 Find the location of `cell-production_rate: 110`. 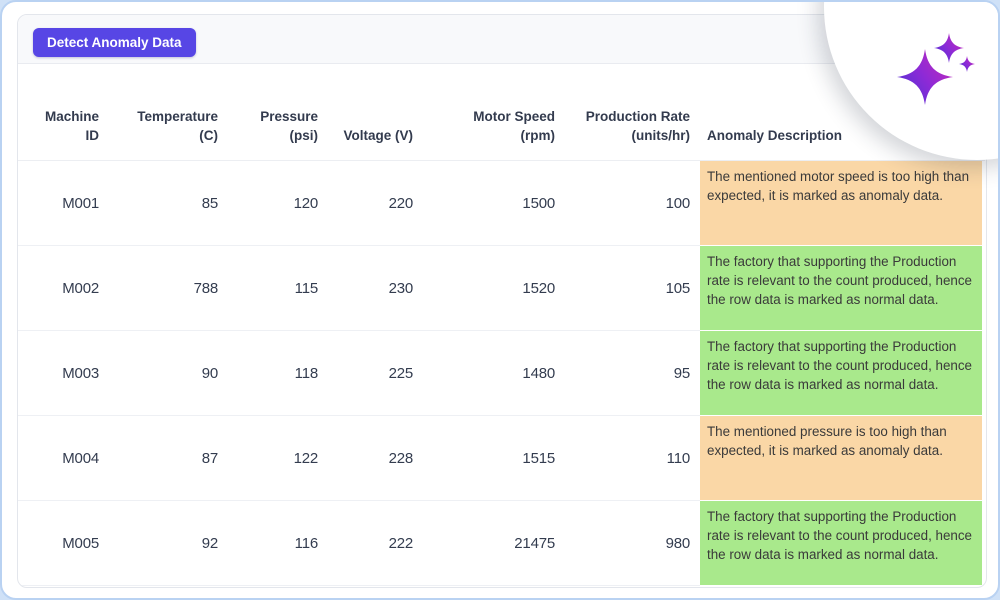

cell-production_rate: 110 is located at coordinates (632, 458).